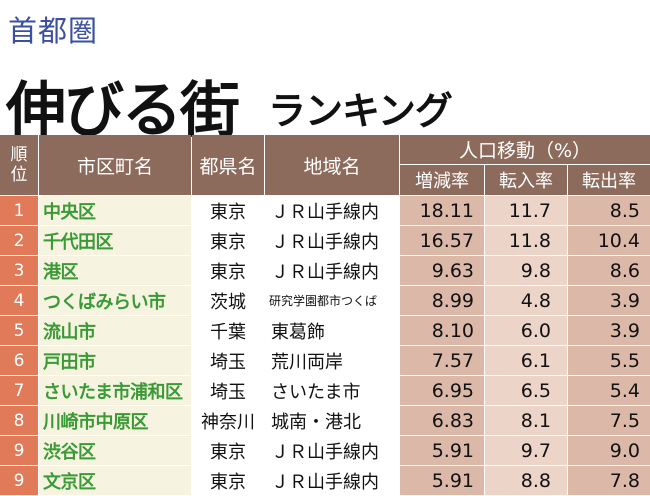  What do you see at coordinates (526, 300) in the screenshot?
I see `move-in-cell: 4.8` at bounding box center [526, 300].